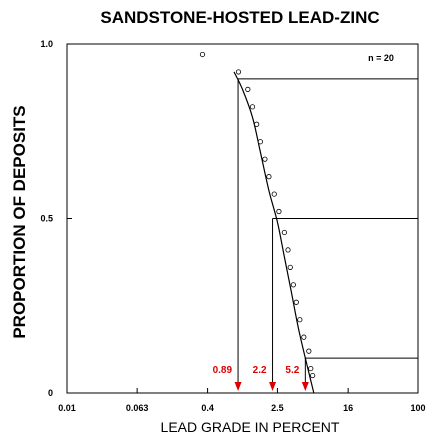  I want to click on percentile-grade-label: 0.89, so click(223, 370).